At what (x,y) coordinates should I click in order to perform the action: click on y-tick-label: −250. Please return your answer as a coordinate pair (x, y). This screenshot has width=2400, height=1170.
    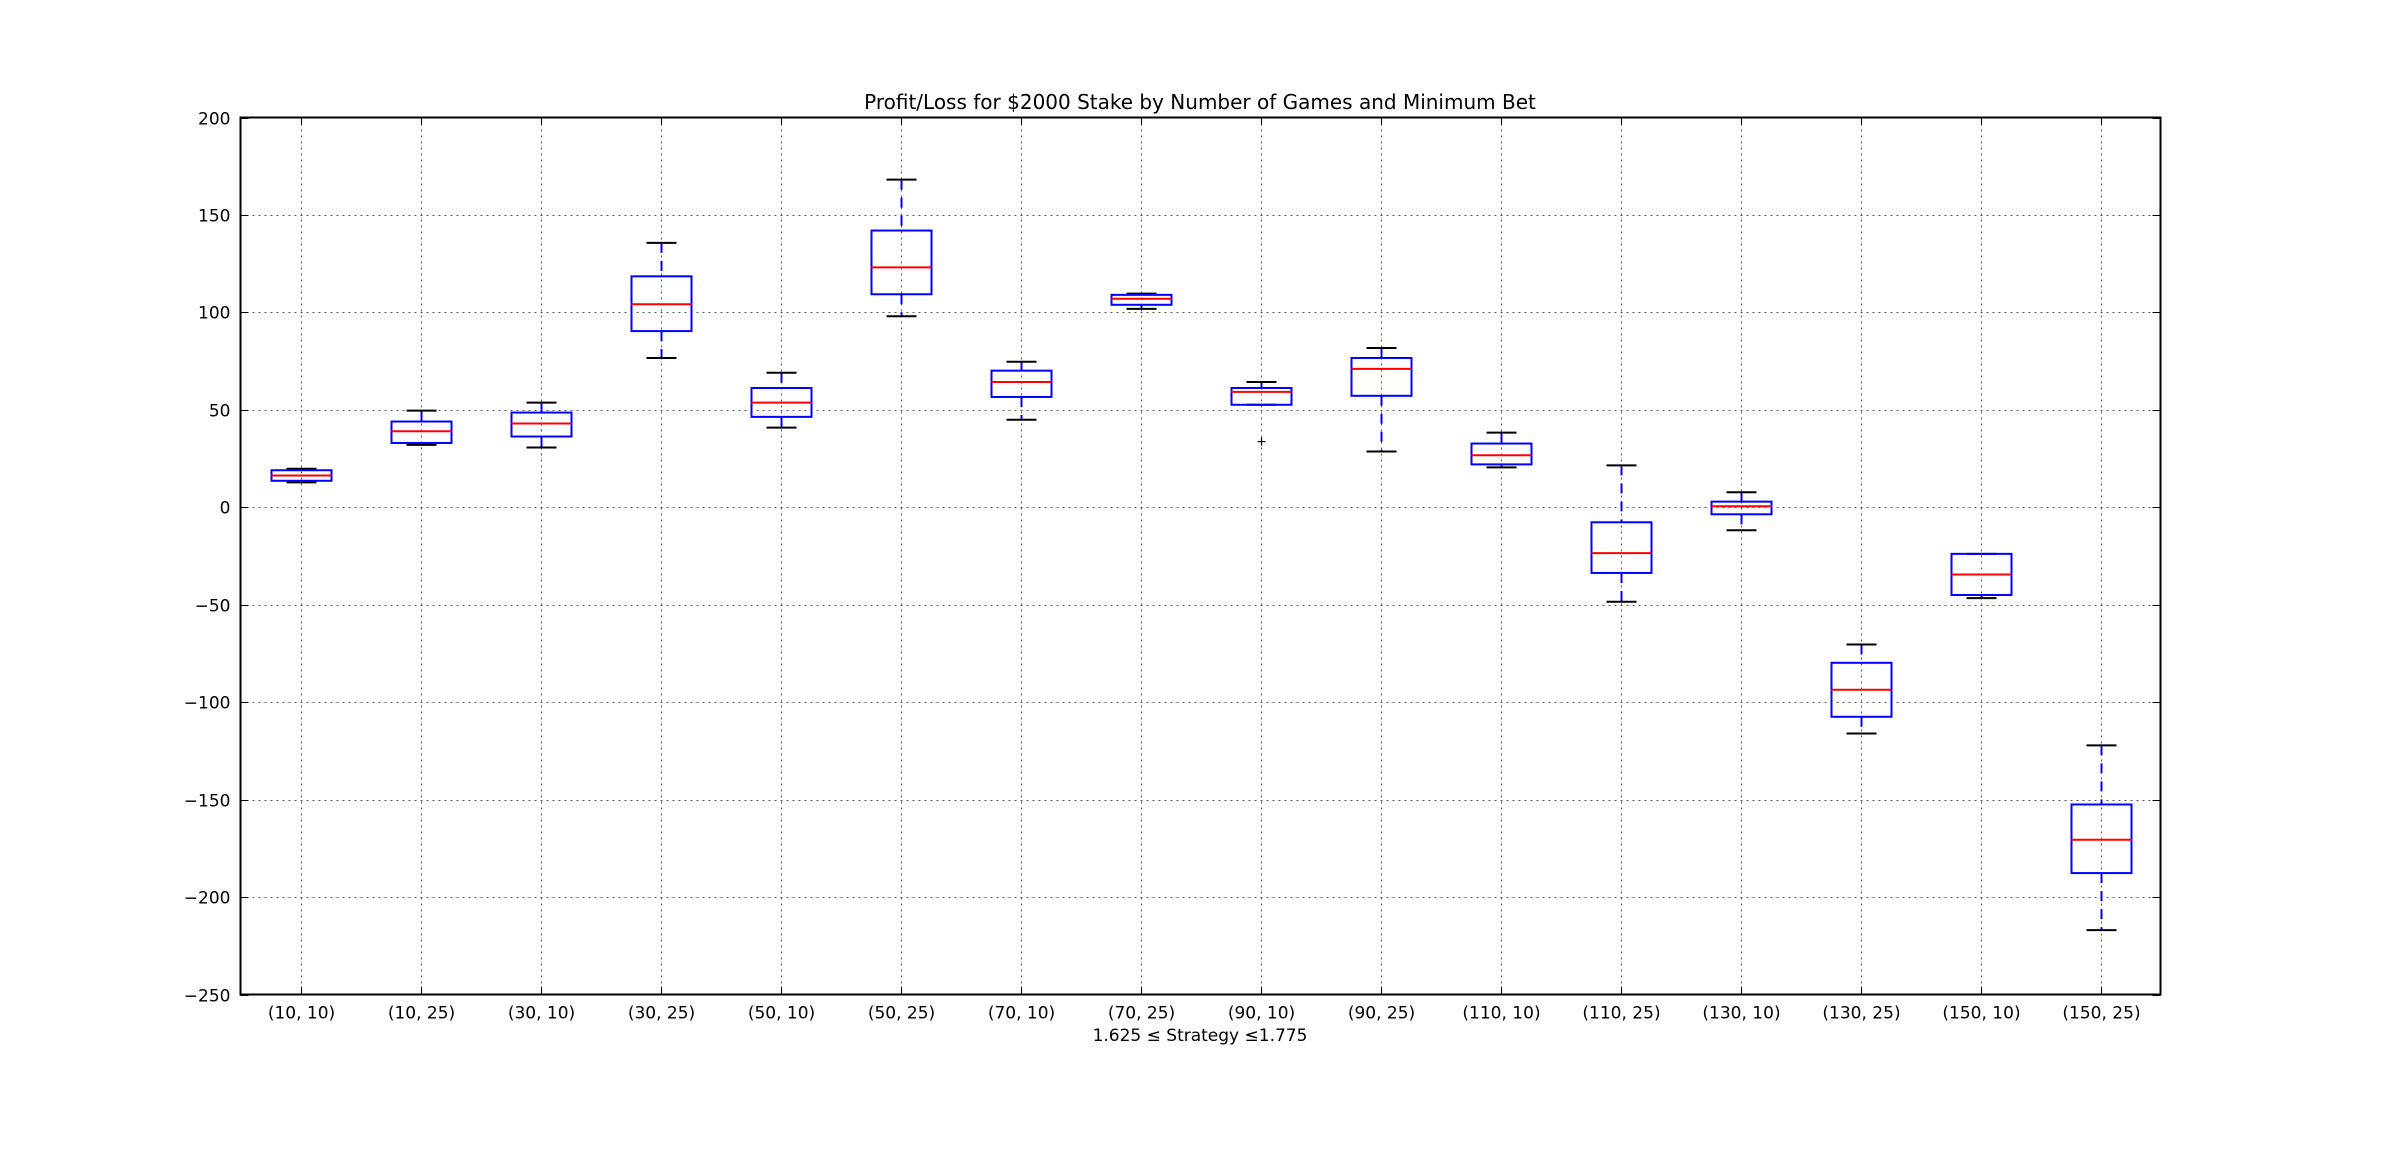
    Looking at the image, I should click on (207, 997).